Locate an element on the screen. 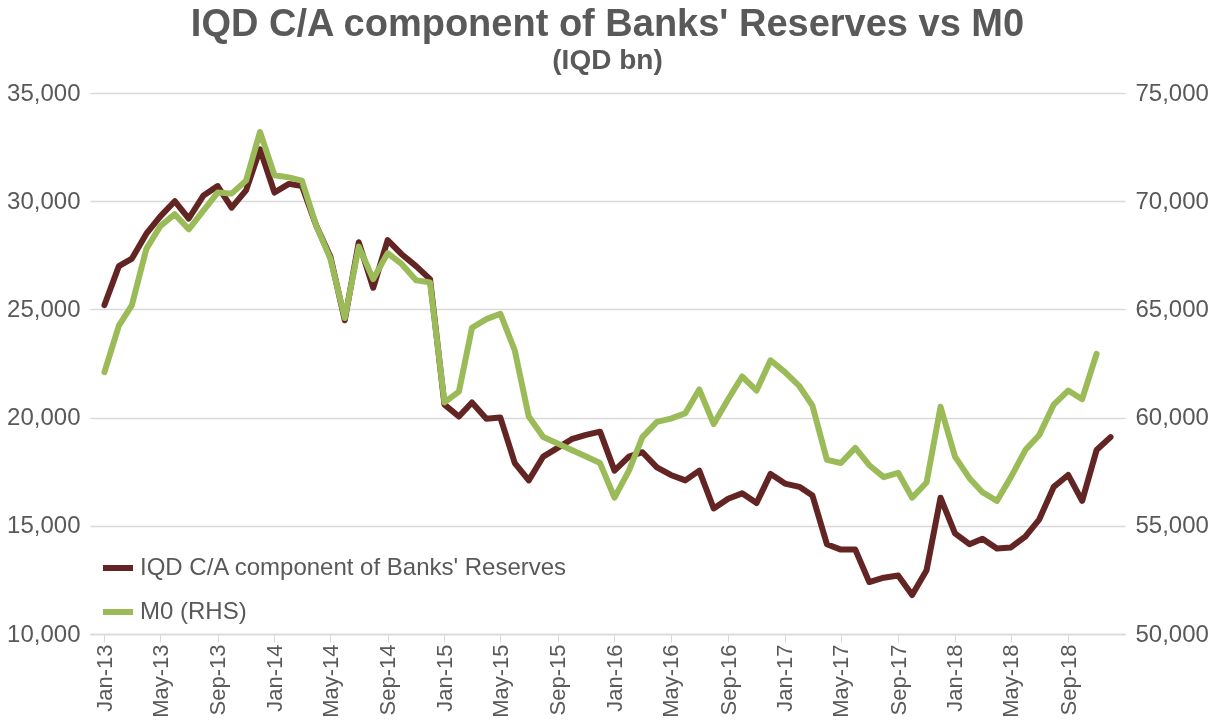 The width and height of the screenshot is (1219, 724). x-tick-label: May-13 is located at coordinates (160, 681).